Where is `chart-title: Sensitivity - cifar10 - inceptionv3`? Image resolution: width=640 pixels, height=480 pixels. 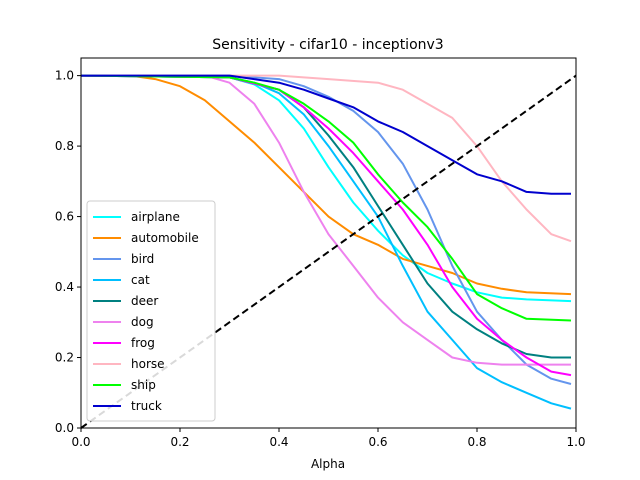
chart-title: Sensitivity - cifar10 - inceptionv3 is located at coordinates (327, 45).